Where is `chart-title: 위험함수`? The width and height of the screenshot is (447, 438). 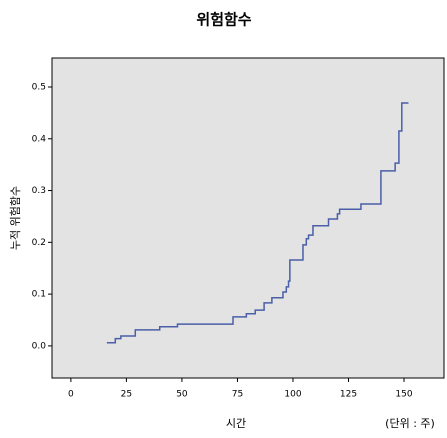
chart-title: 위험함수 is located at coordinates (223, 20).